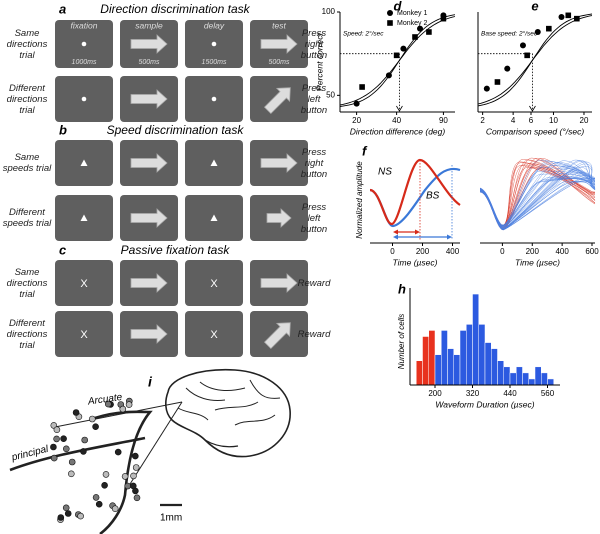 This screenshot has height=534, width=600. Describe the element at coordinates (27, 218) in the screenshot. I see `row-label: Different speeds trial` at that location.